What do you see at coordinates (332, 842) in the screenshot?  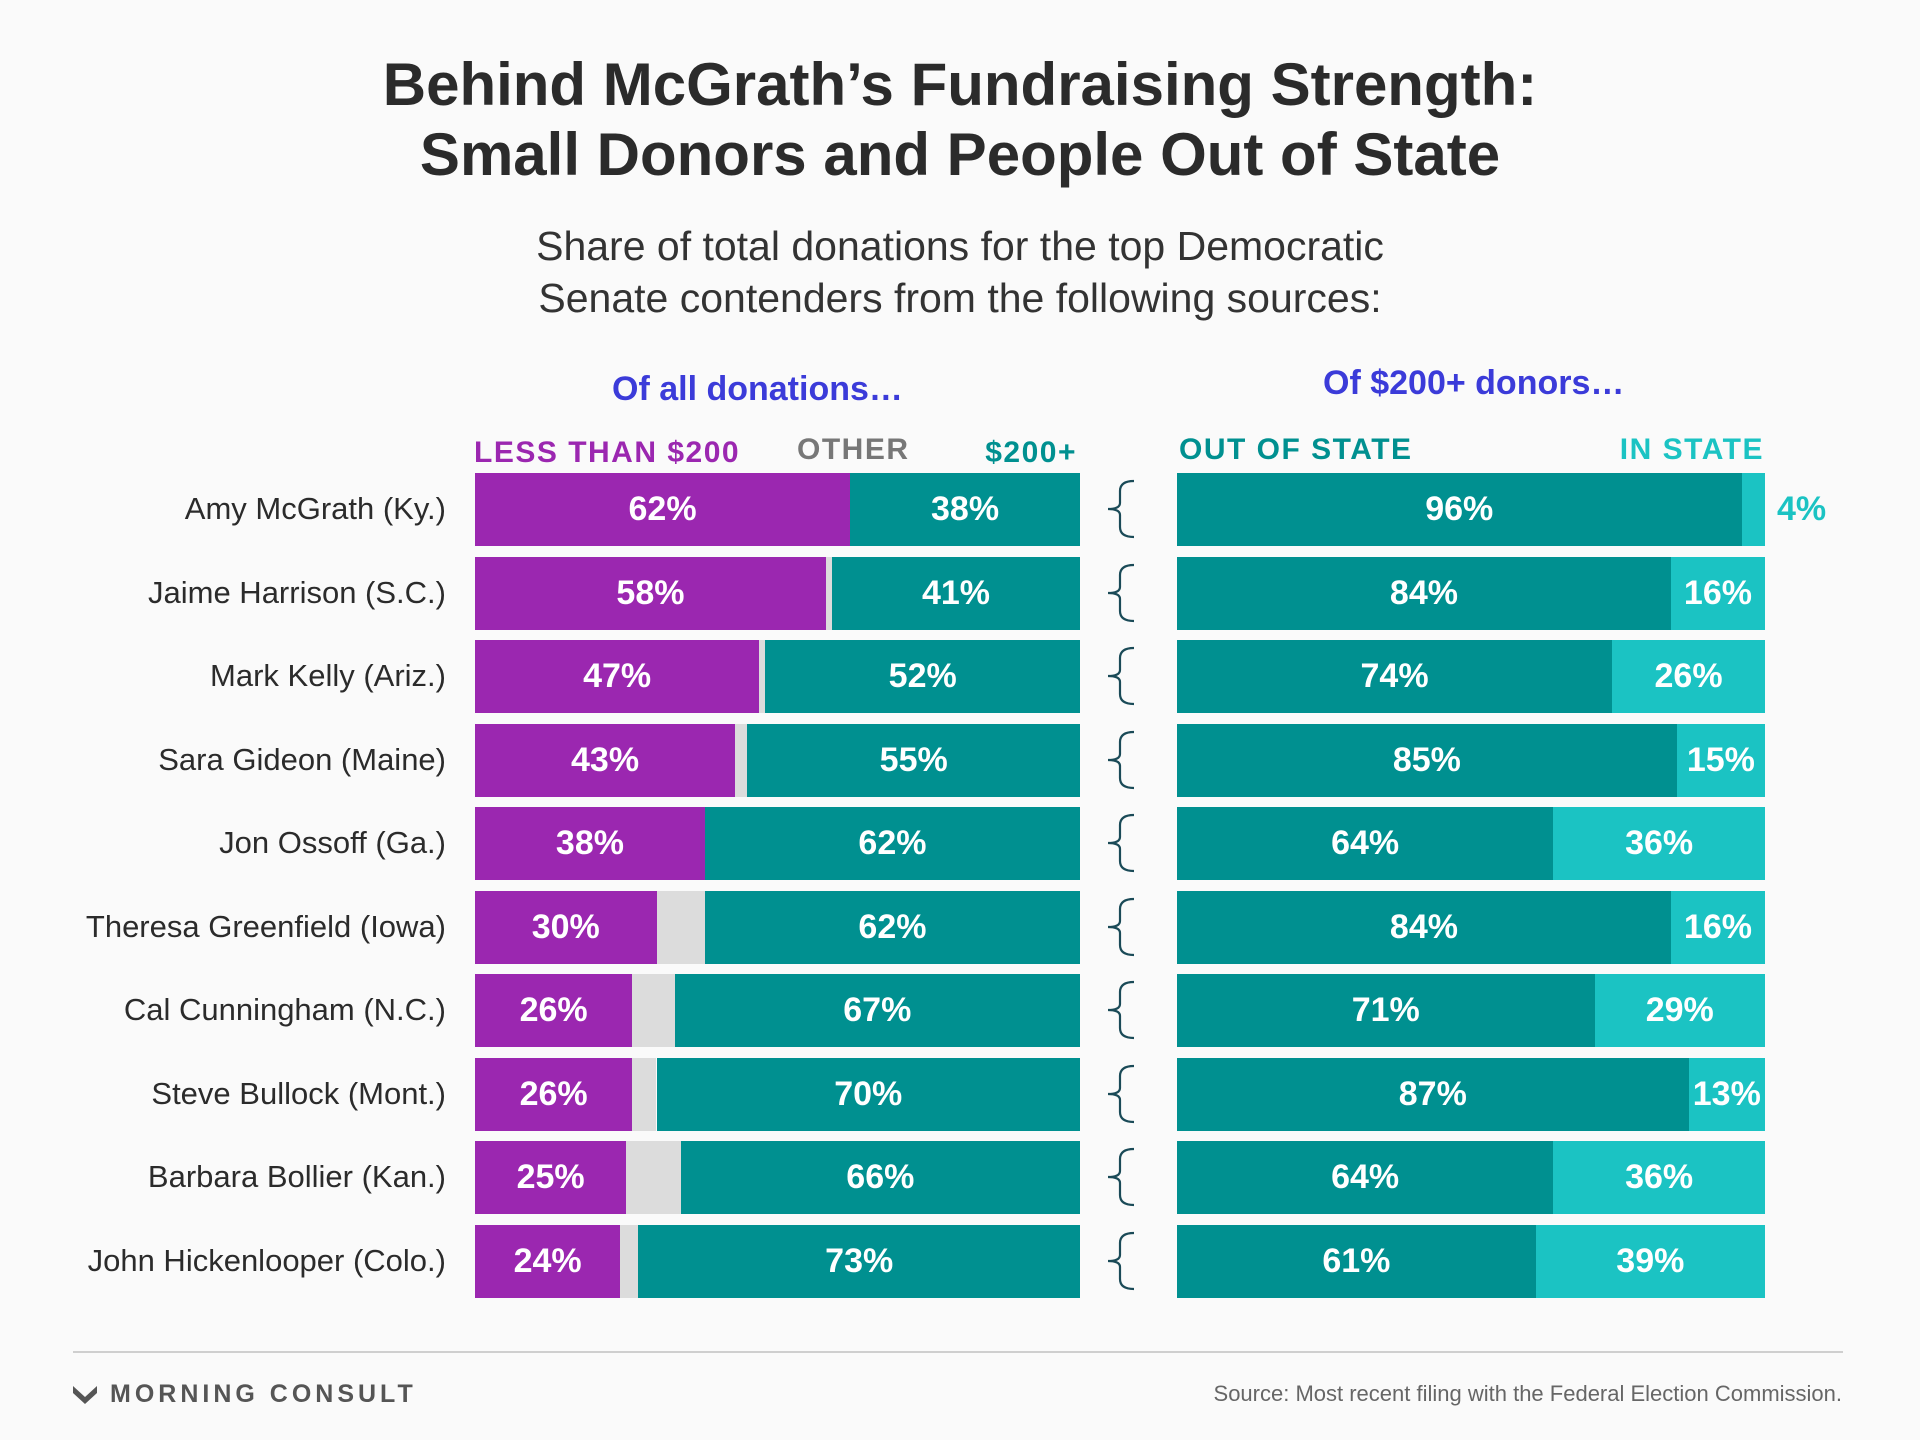 I see `candidate-name: Jon Ossoff (Ga.)` at bounding box center [332, 842].